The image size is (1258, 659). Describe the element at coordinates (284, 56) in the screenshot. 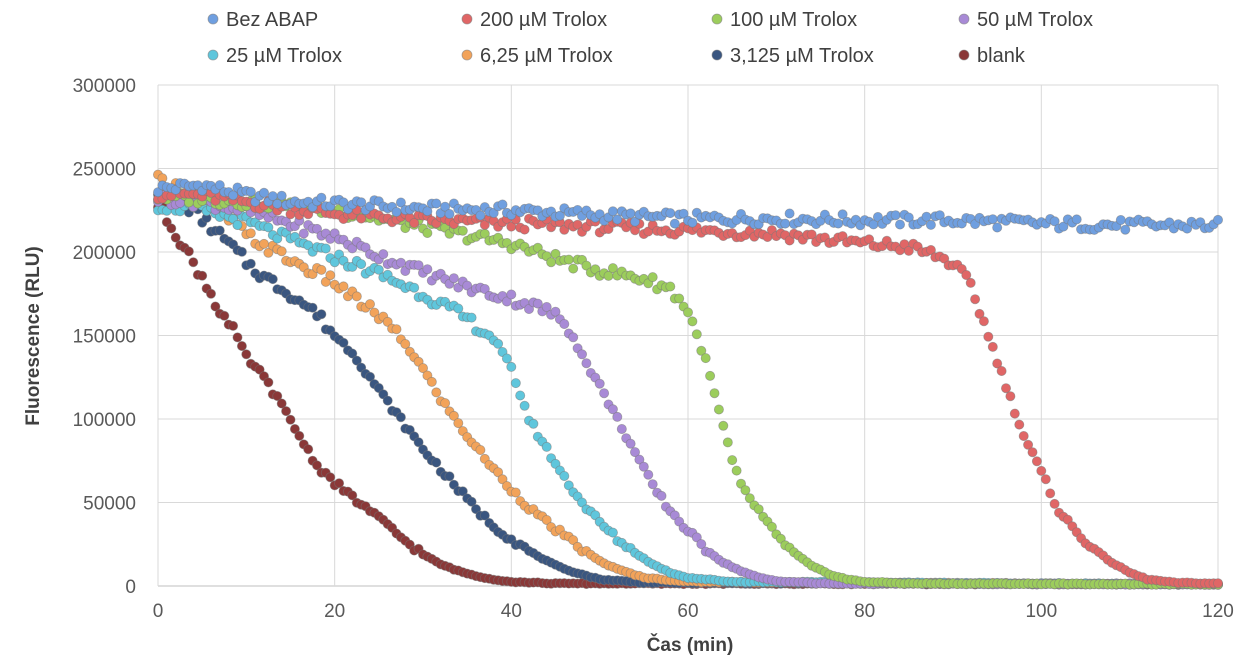

I see `legend-label: 25 µM Trolox` at that location.